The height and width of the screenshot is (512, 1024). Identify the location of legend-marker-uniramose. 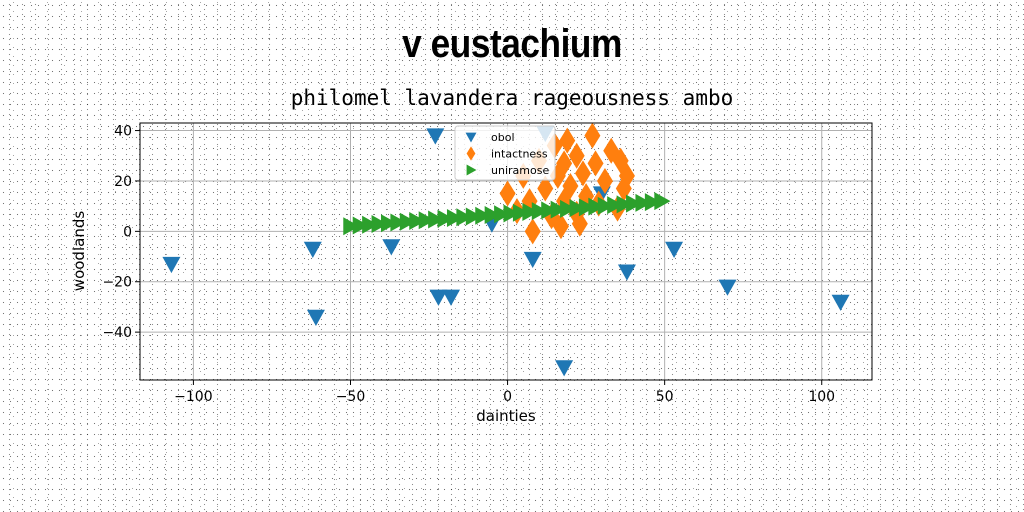
(471, 170).